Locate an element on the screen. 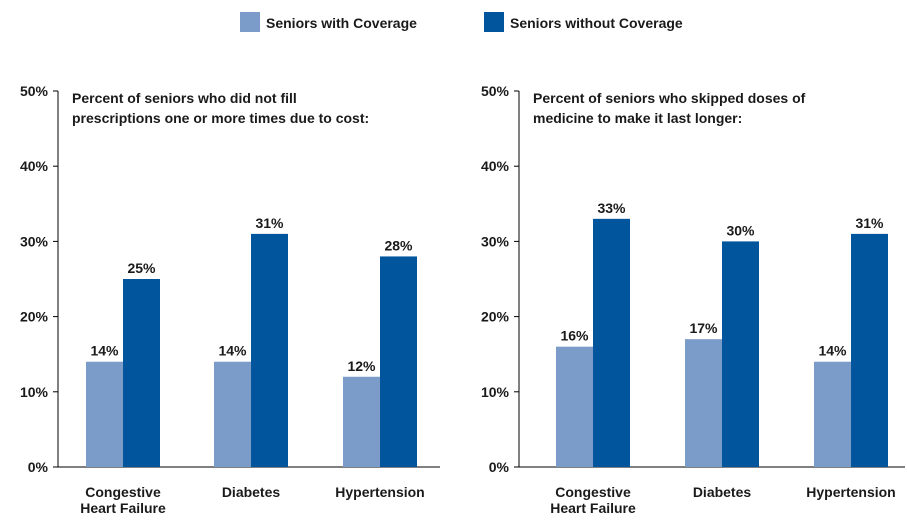  bar-value-label: 28% is located at coordinates (398, 245).